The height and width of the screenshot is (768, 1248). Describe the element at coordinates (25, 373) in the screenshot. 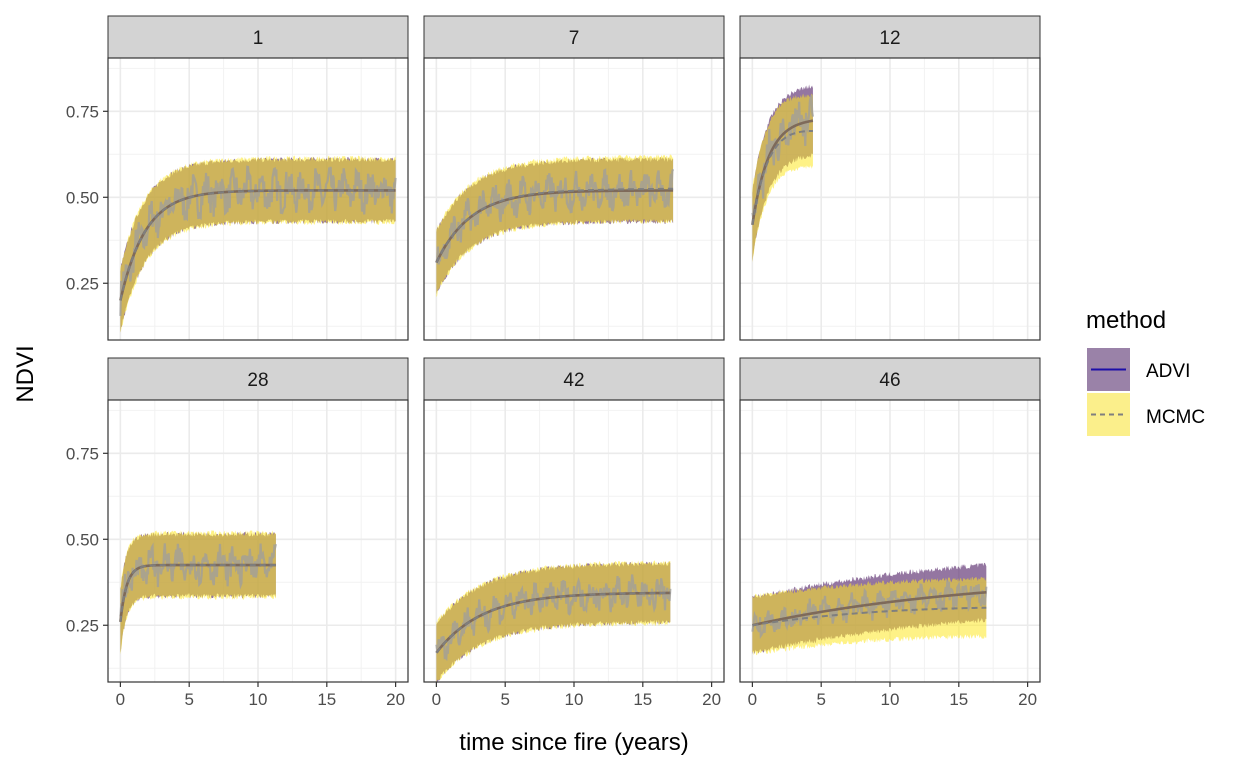

I see `y-axis-title: NDVI` at that location.